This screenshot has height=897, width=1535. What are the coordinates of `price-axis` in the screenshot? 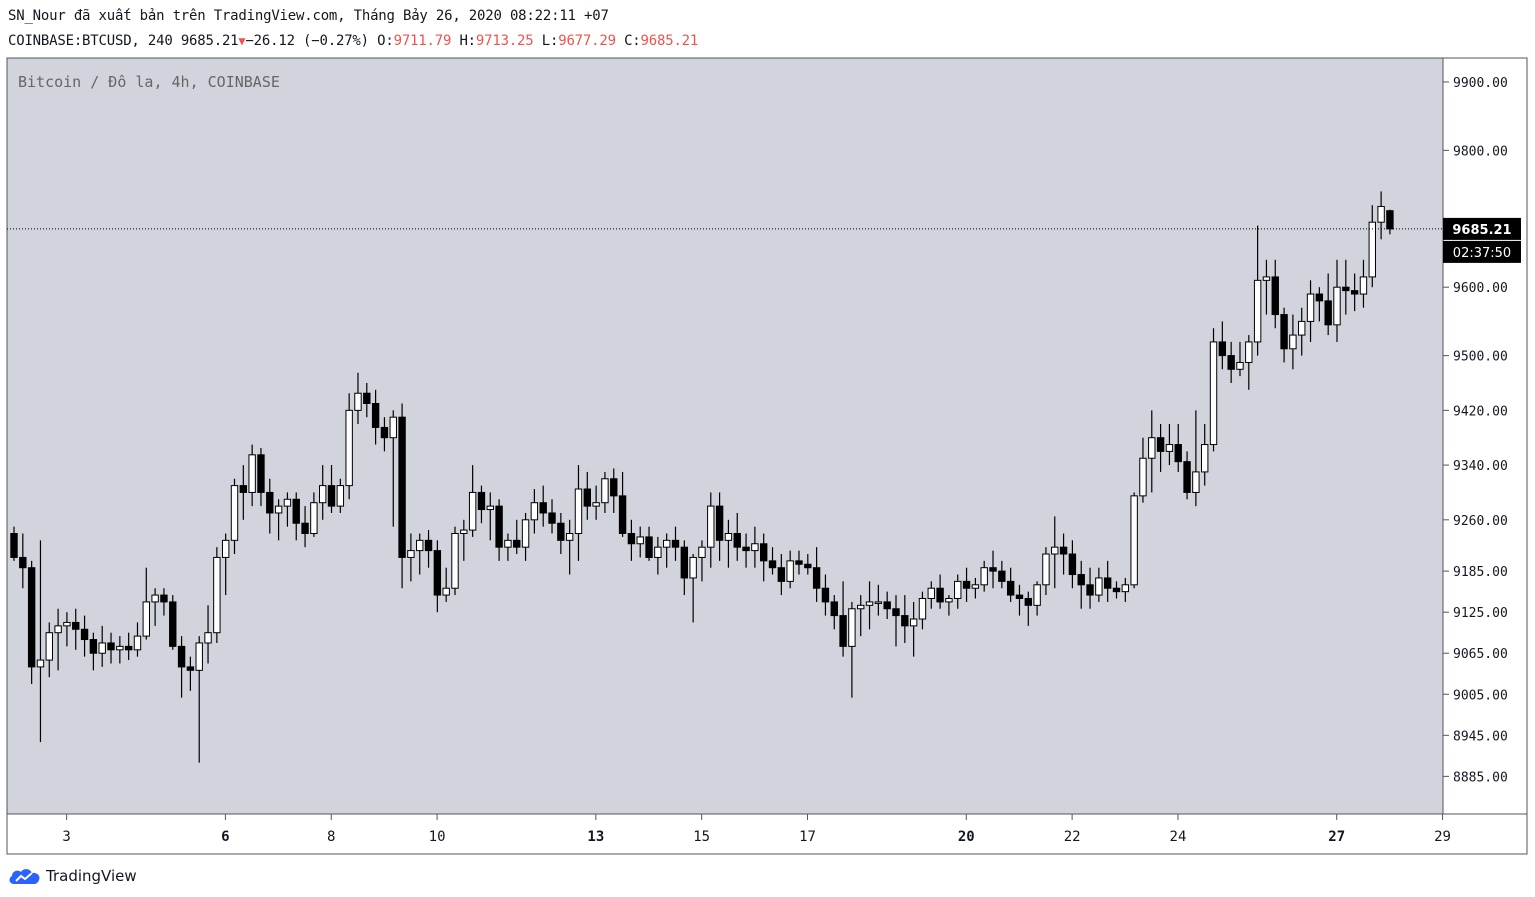 It's located at (1485, 436).